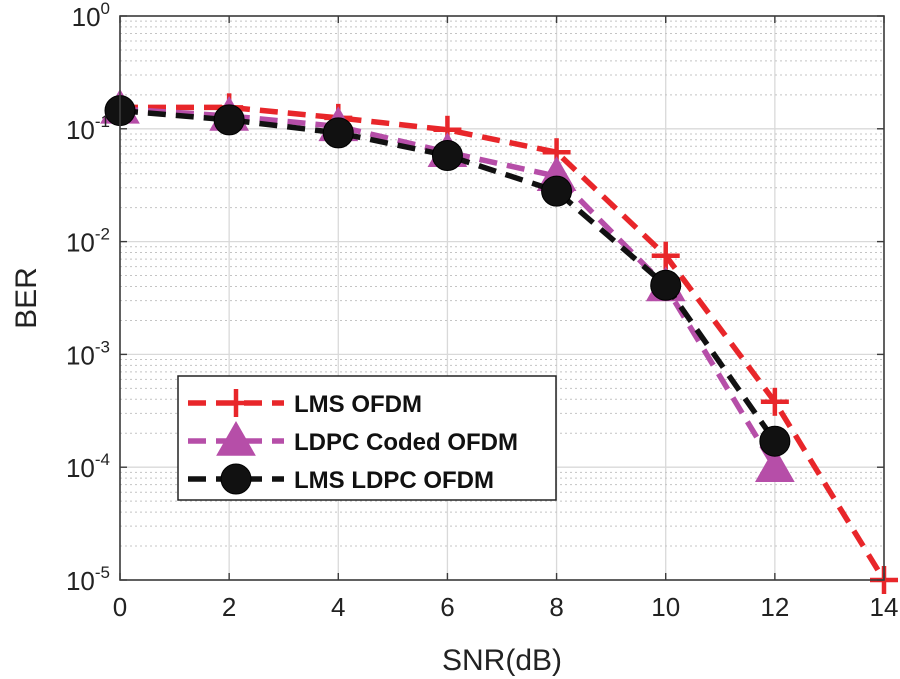  I want to click on x-tick-label: 14, so click(884, 607).